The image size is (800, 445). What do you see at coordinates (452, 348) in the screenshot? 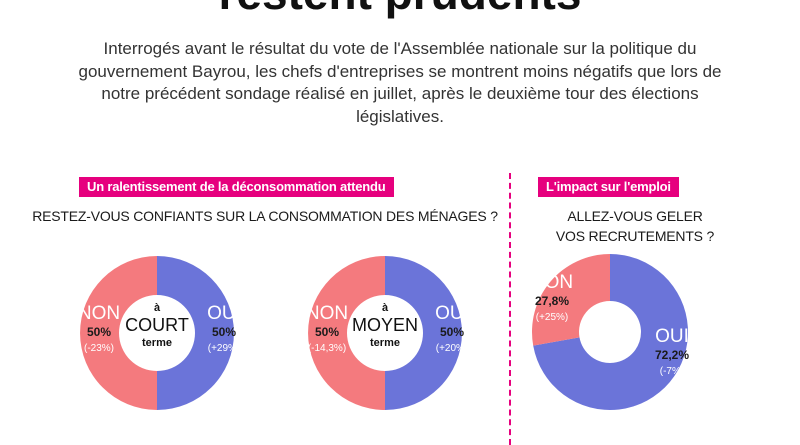
I see `donut-1-oui-change: (+20%)` at bounding box center [452, 348].